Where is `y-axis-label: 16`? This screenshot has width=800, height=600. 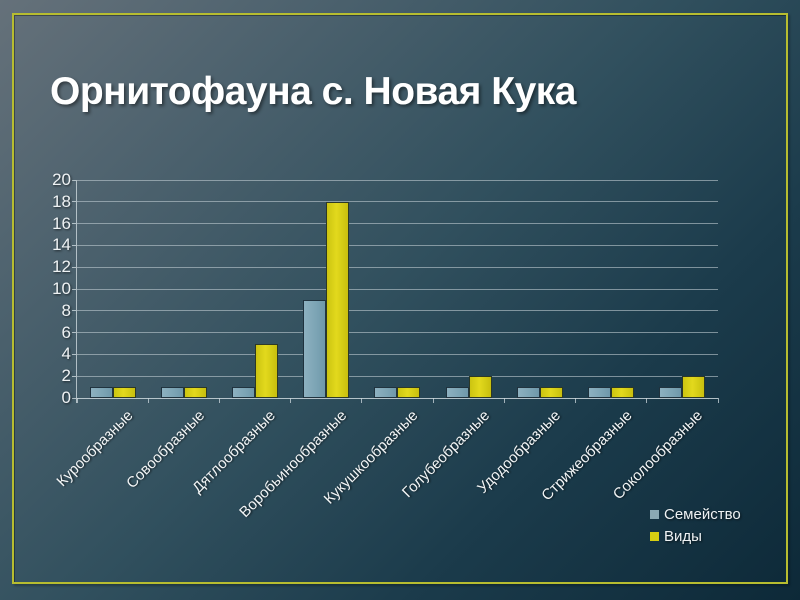
y-axis-label: 16 is located at coordinates (61, 223).